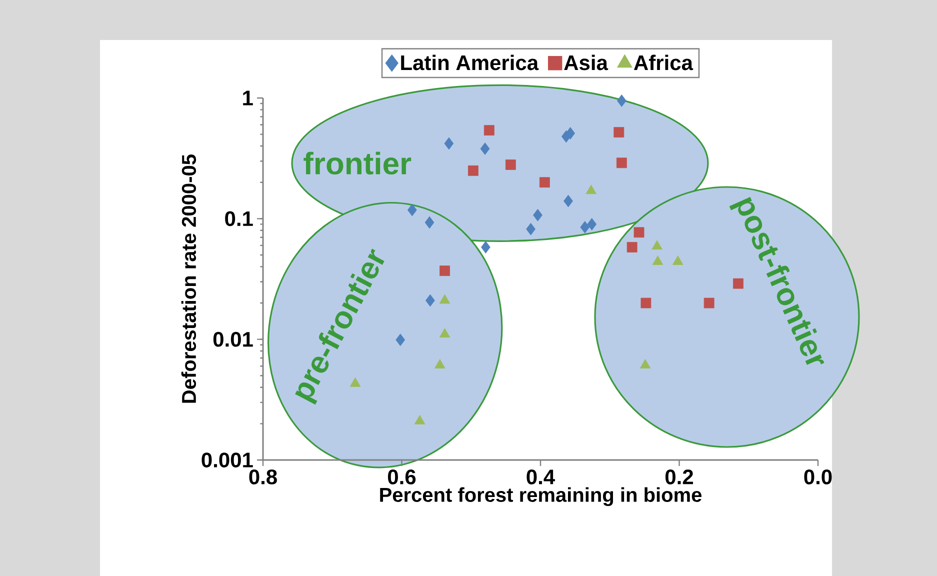  What do you see at coordinates (188, 278) in the screenshot?
I see `y-axis-title: Deforestation rate 2000-05` at bounding box center [188, 278].